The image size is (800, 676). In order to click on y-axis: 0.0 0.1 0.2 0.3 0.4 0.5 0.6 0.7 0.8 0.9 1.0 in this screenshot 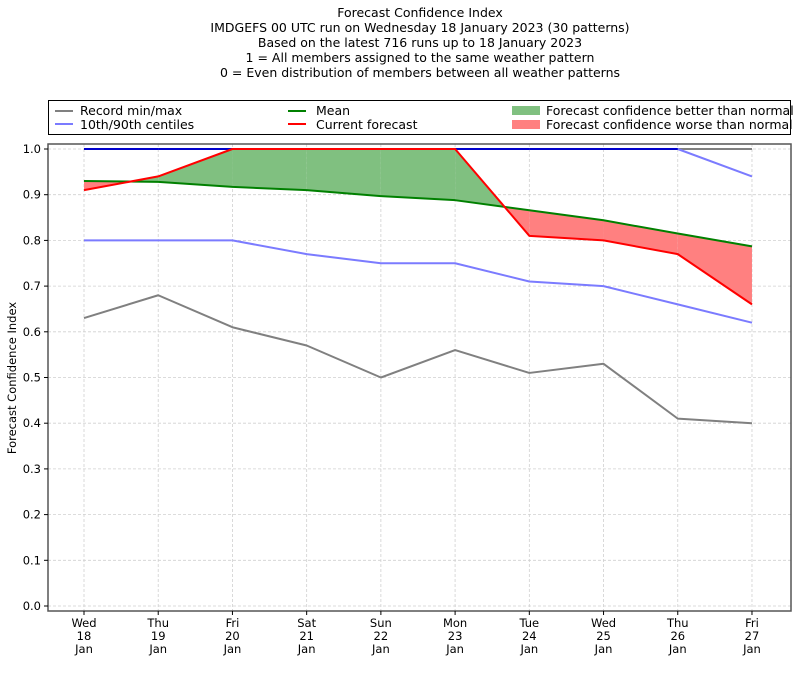, I will do `click(35, 377)`.